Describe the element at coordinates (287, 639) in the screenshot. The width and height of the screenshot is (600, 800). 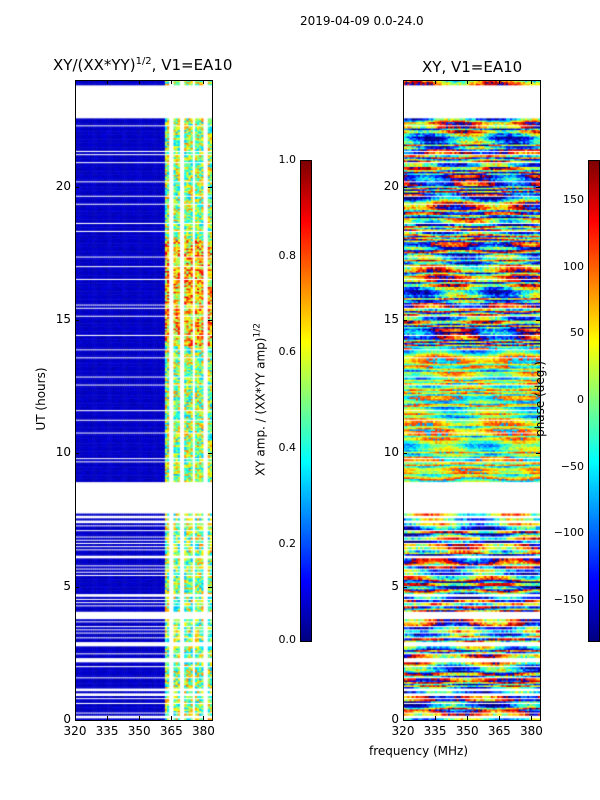
I see `colorbar-tick-label: 0.0` at that location.